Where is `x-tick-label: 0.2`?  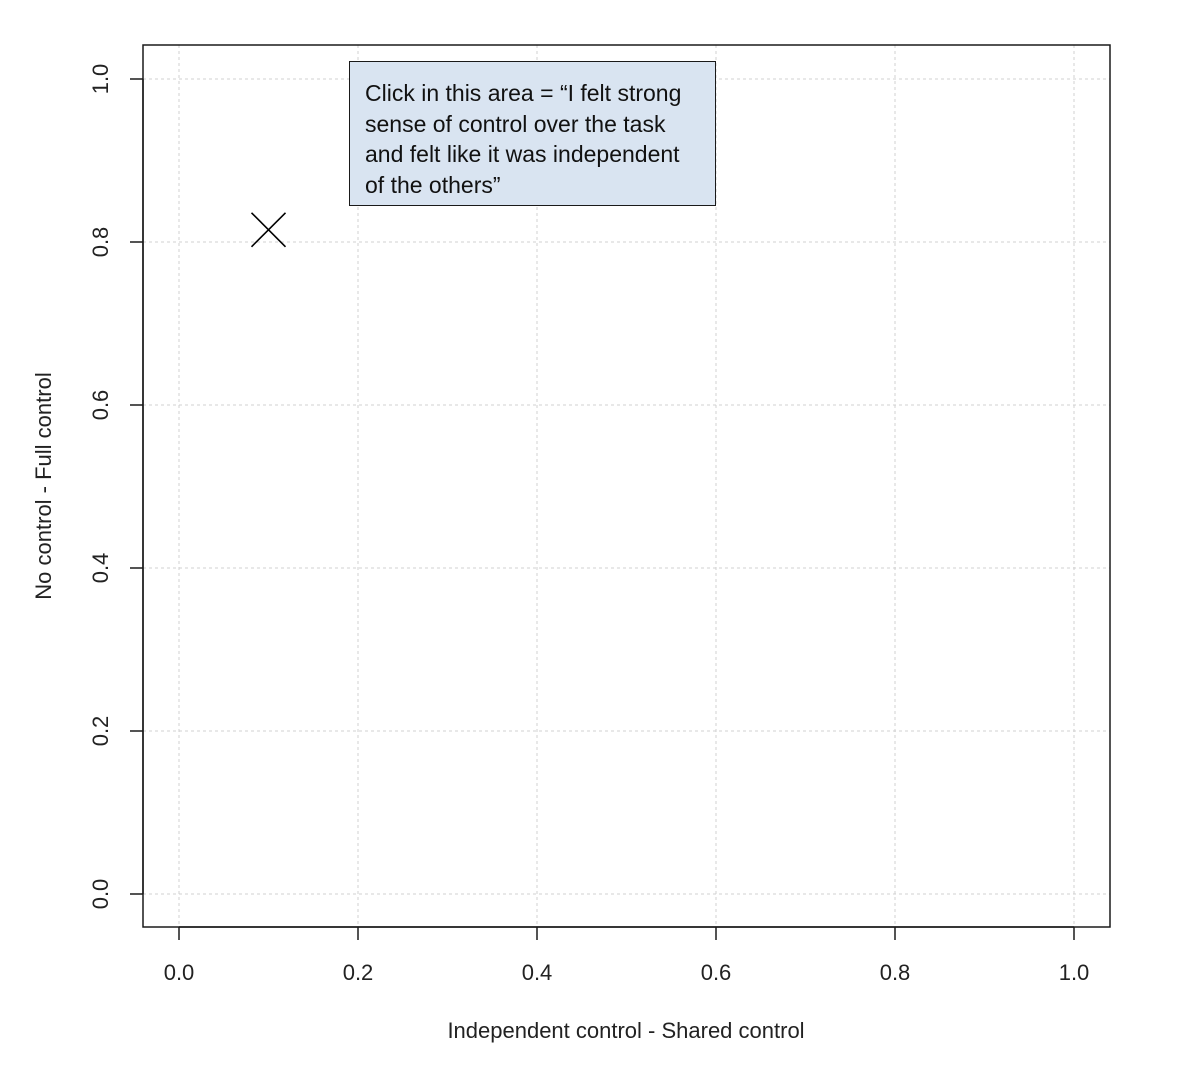 x-tick-label: 0.2 is located at coordinates (358, 972).